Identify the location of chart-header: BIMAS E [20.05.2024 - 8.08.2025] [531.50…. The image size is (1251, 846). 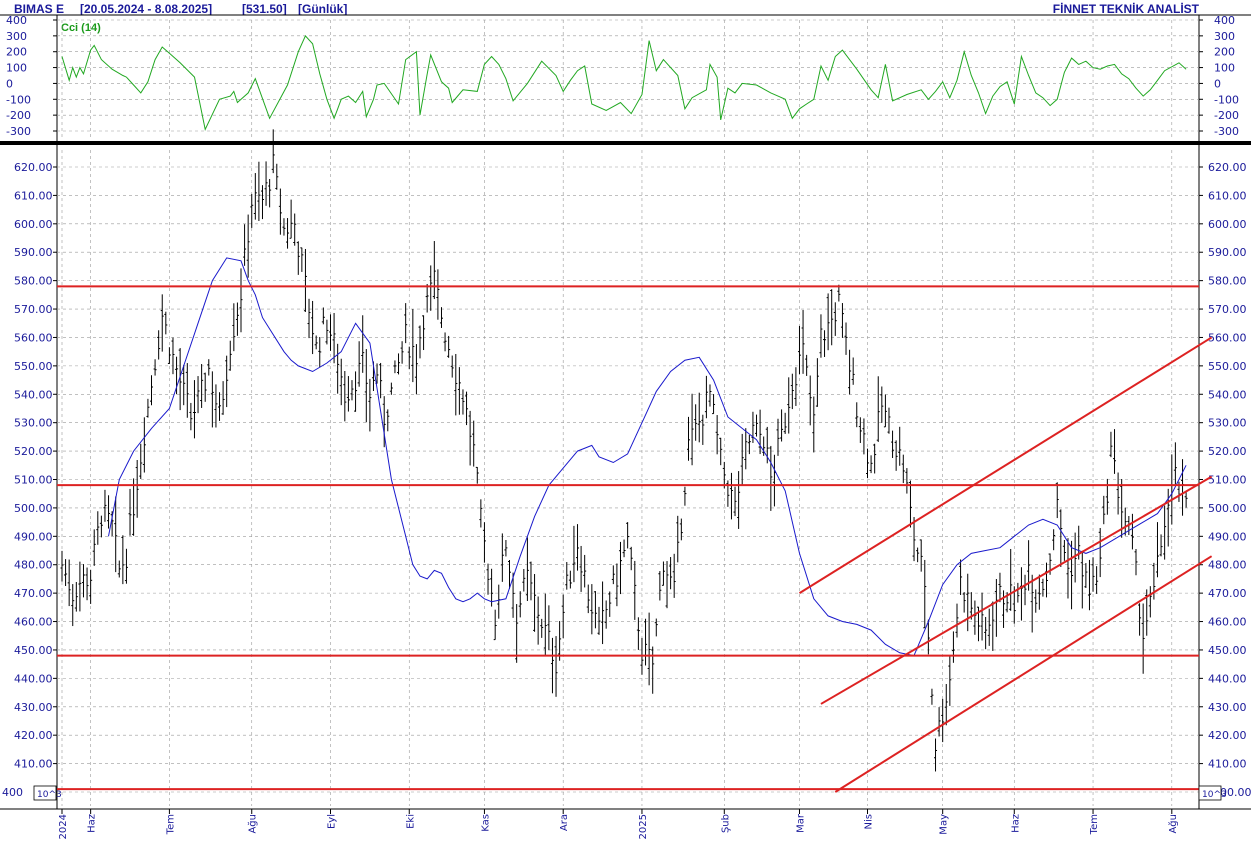
(607, 8).